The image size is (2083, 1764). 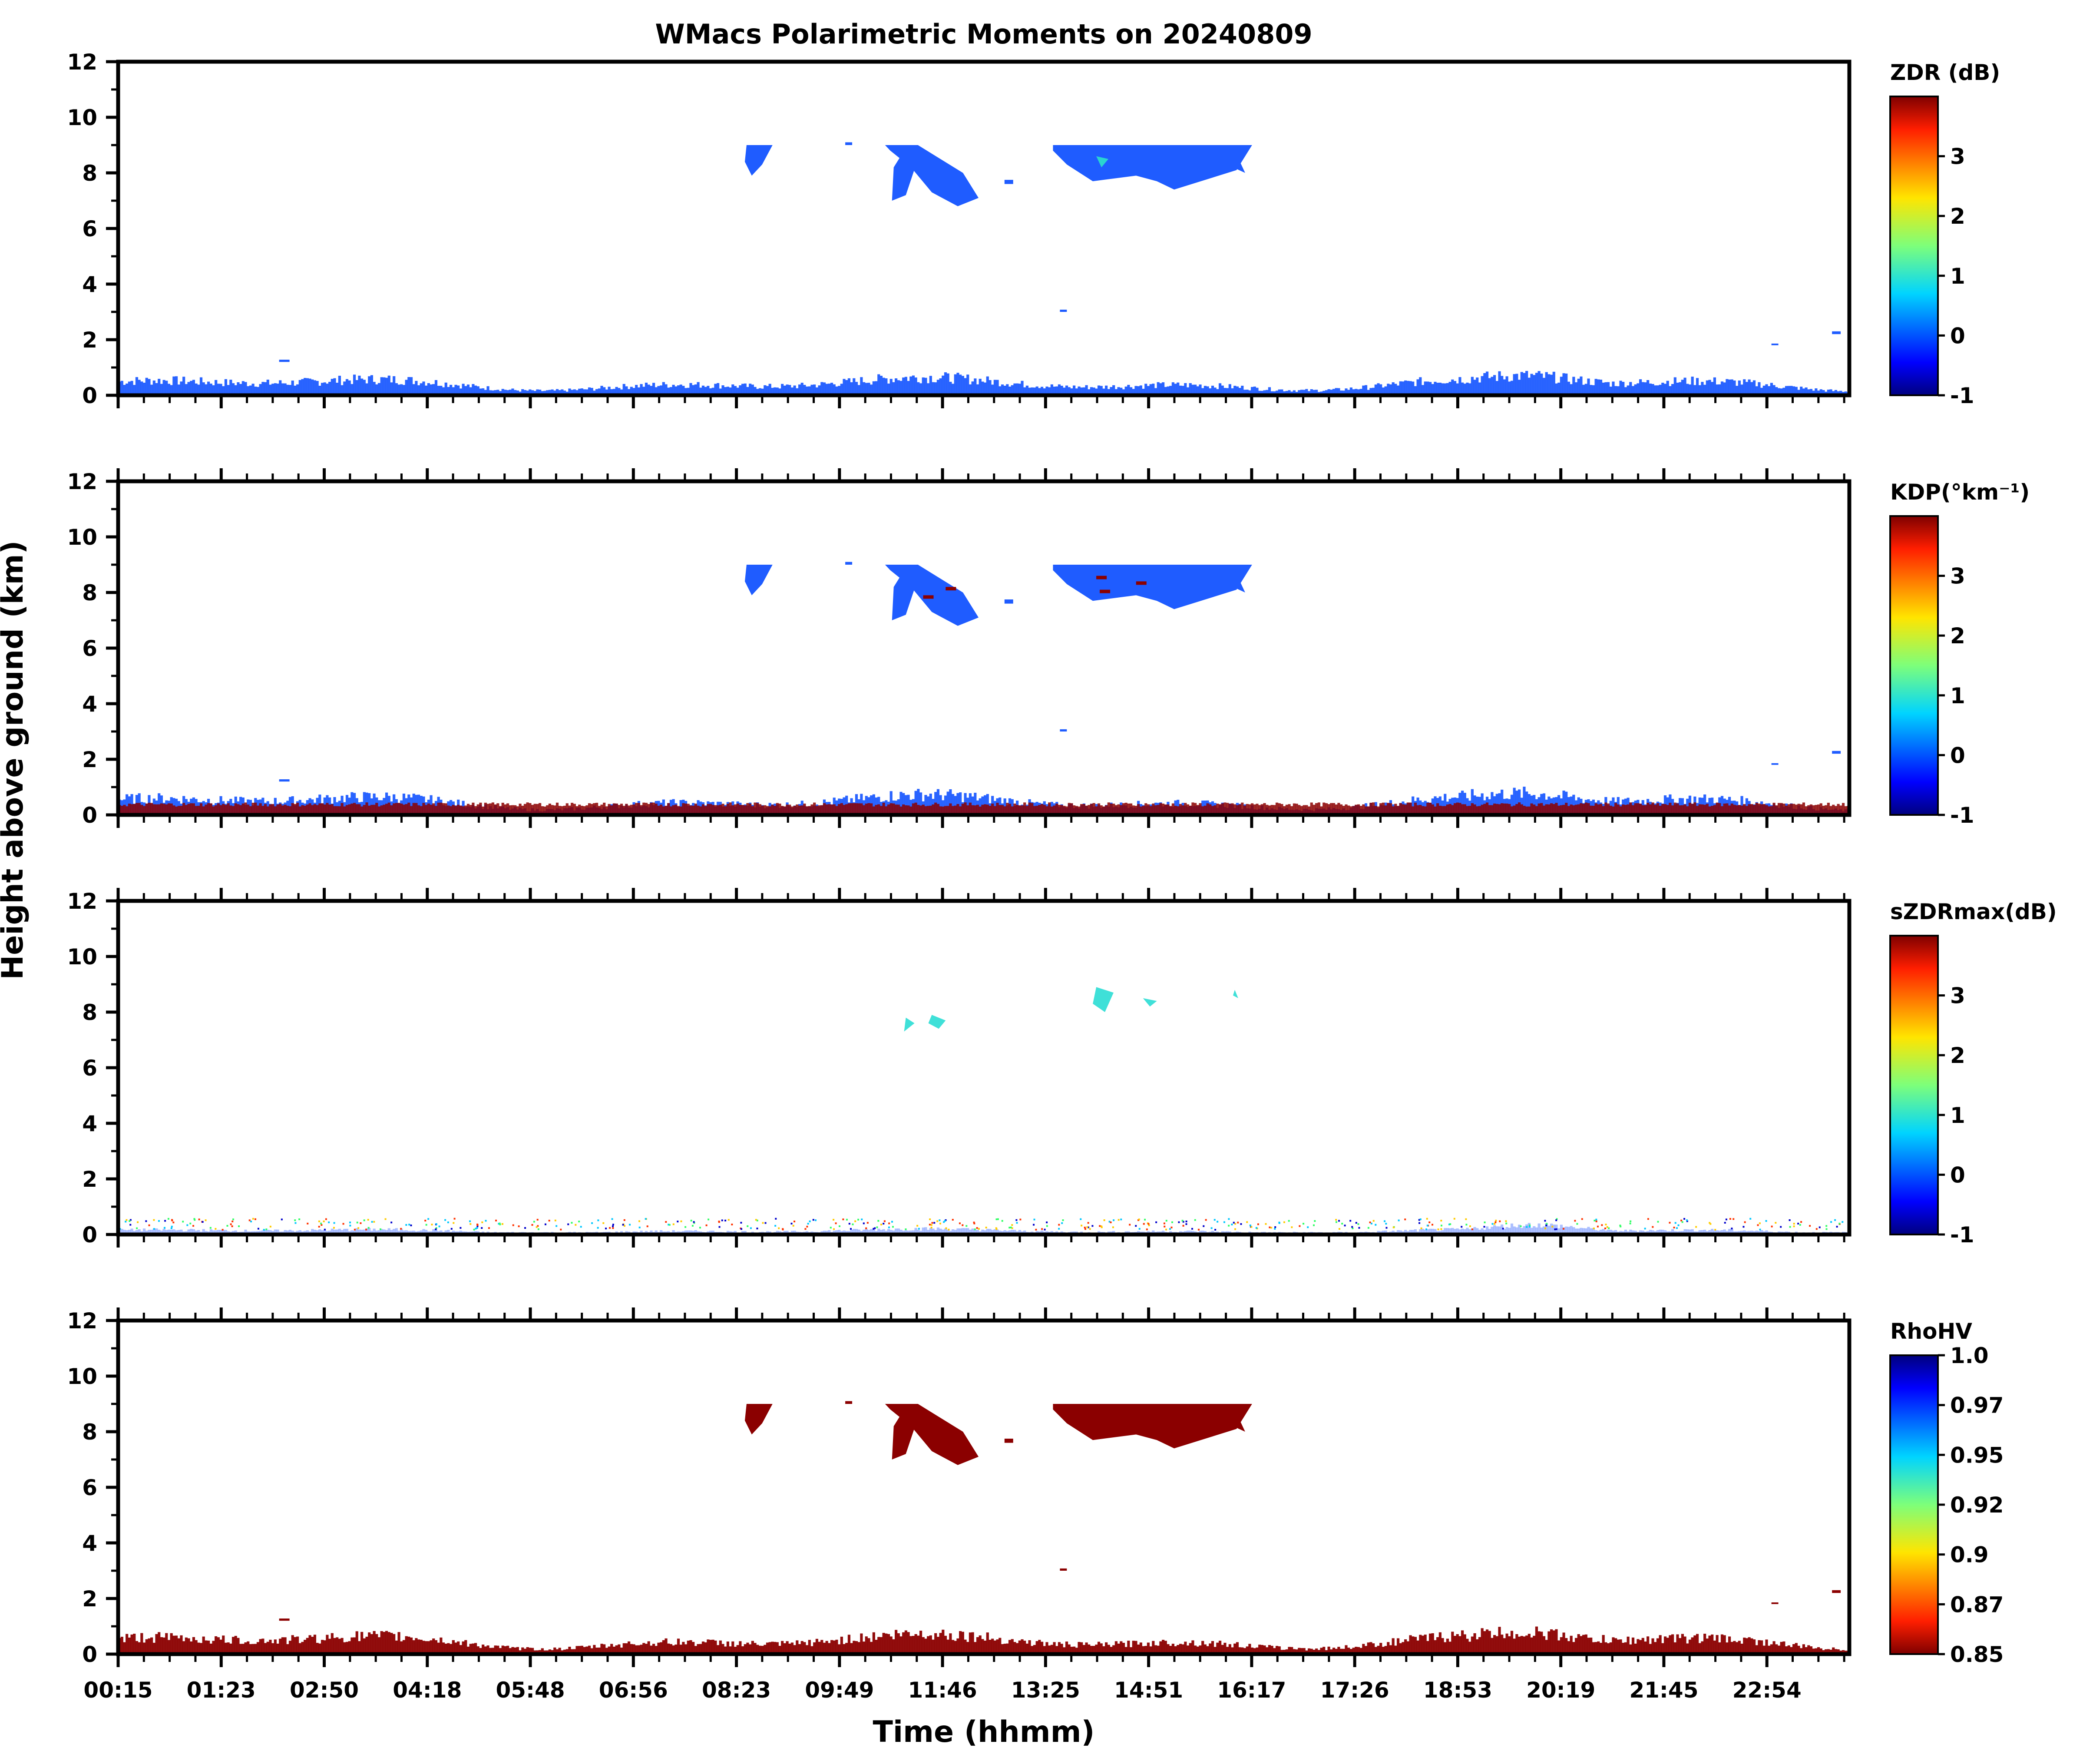 What do you see at coordinates (1239, 1421) in the screenshot?
I see `cloud-patch` at bounding box center [1239, 1421].